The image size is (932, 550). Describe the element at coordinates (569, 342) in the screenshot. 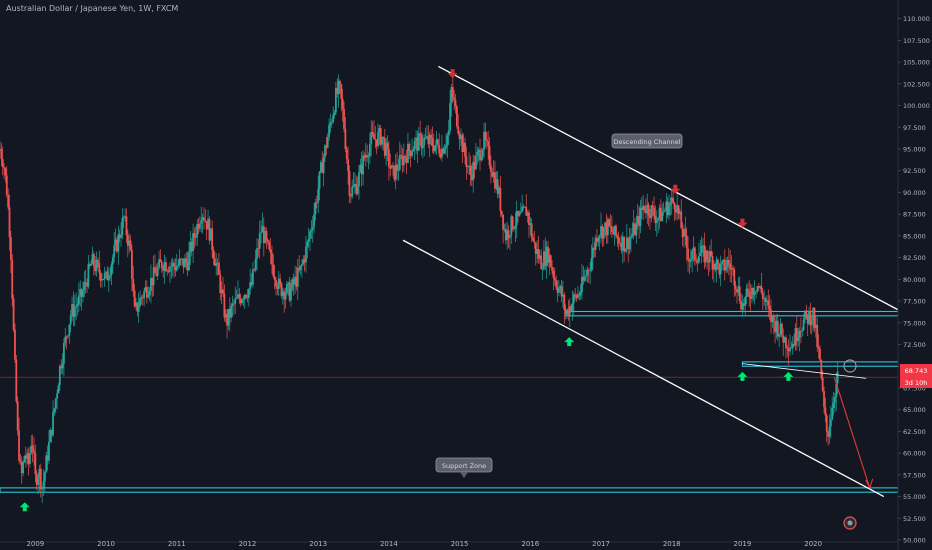

I see `up-arrow-icon` at that location.